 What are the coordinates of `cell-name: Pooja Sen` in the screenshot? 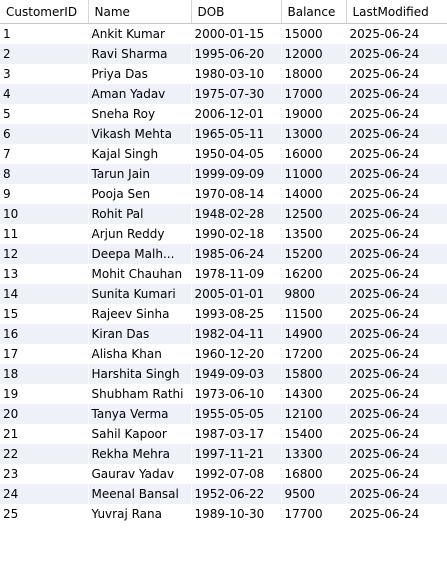 It's located at (139, 194).